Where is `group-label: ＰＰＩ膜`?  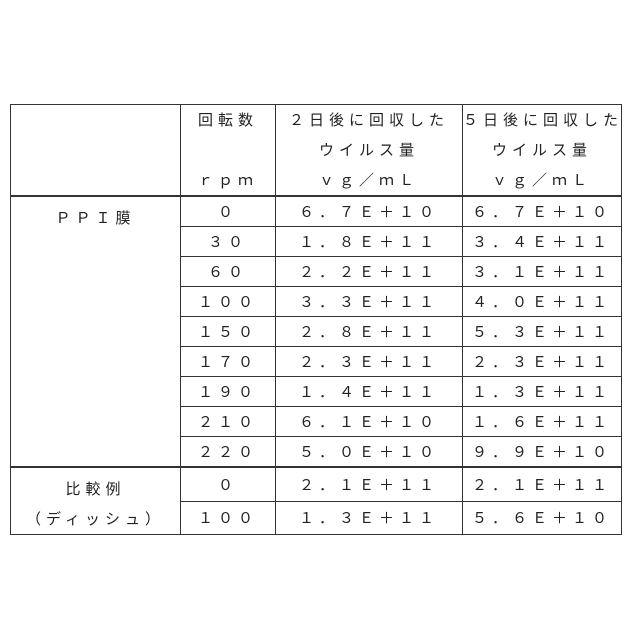
group-label: ＰＰＩ膜 is located at coordinates (96, 331).